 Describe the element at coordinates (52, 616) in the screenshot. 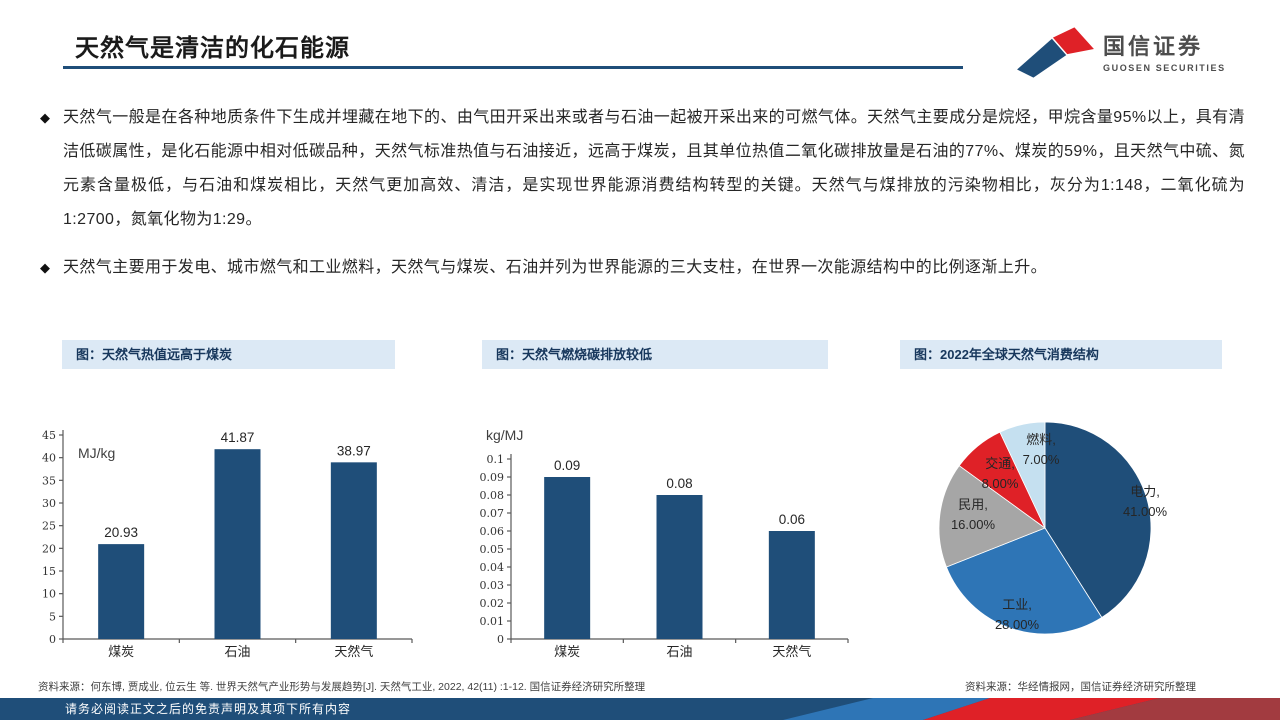

I see `svg-text: 5` at that location.